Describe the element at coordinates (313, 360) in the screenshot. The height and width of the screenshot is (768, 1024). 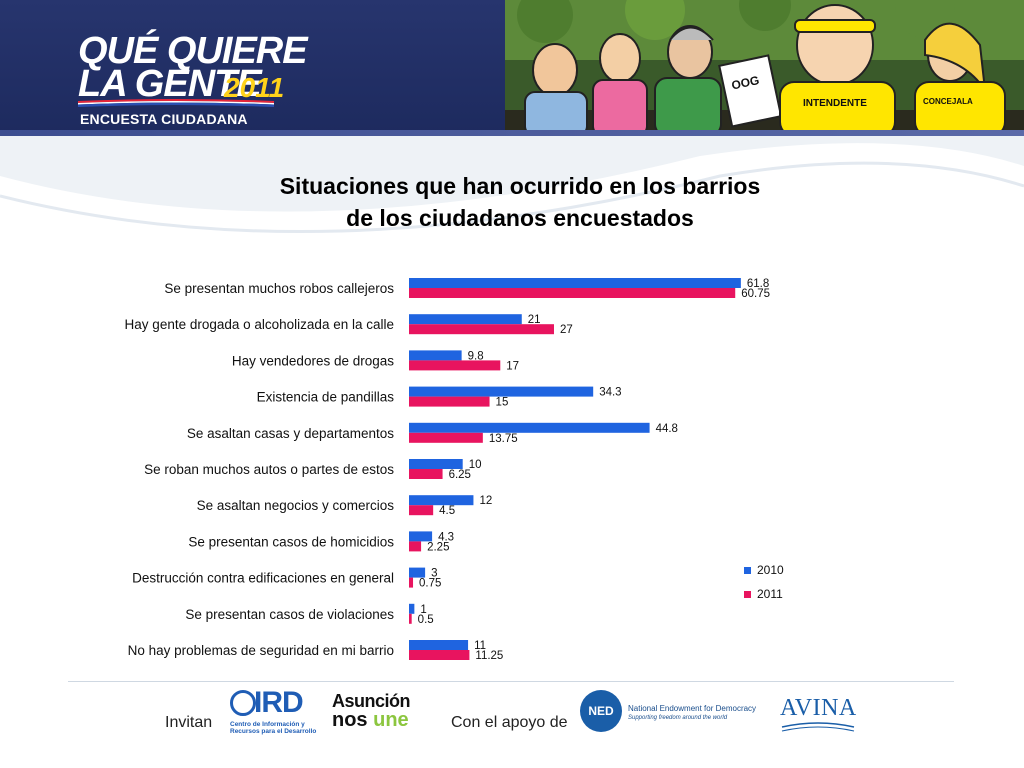
I see `category-label: Hay vendedores de drogas` at that location.